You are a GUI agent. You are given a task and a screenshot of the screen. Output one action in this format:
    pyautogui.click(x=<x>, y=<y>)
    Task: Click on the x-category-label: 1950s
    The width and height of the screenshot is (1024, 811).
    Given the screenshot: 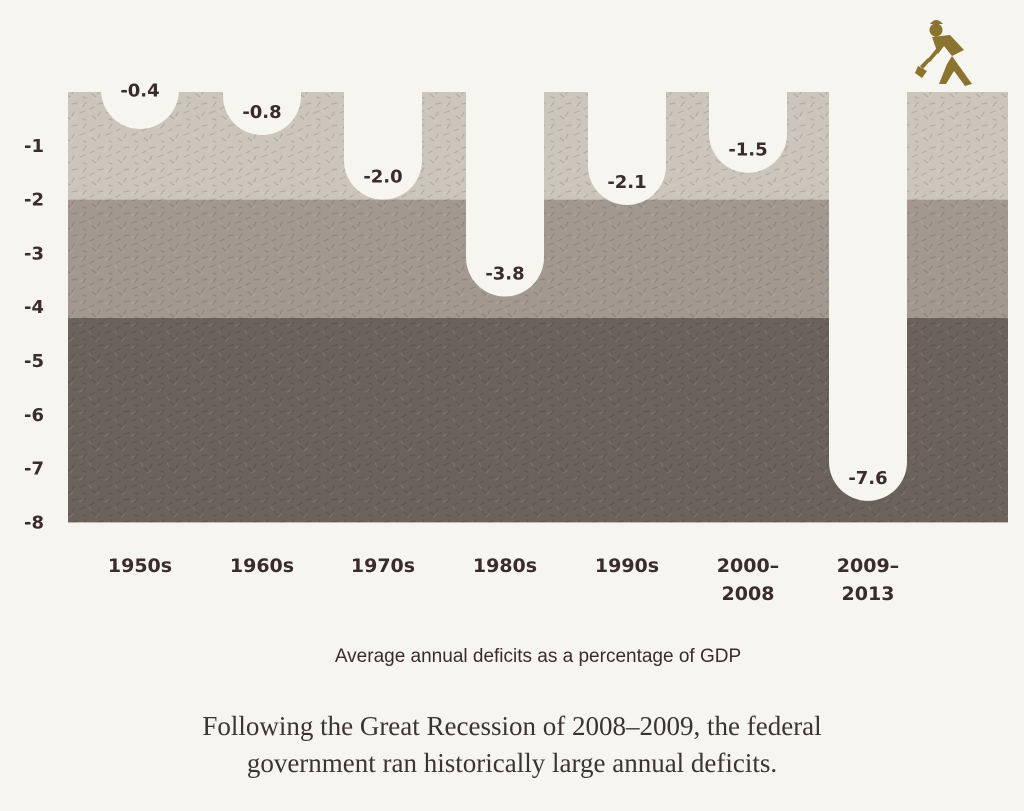 What is the action you would take?
    pyautogui.click(x=140, y=566)
    